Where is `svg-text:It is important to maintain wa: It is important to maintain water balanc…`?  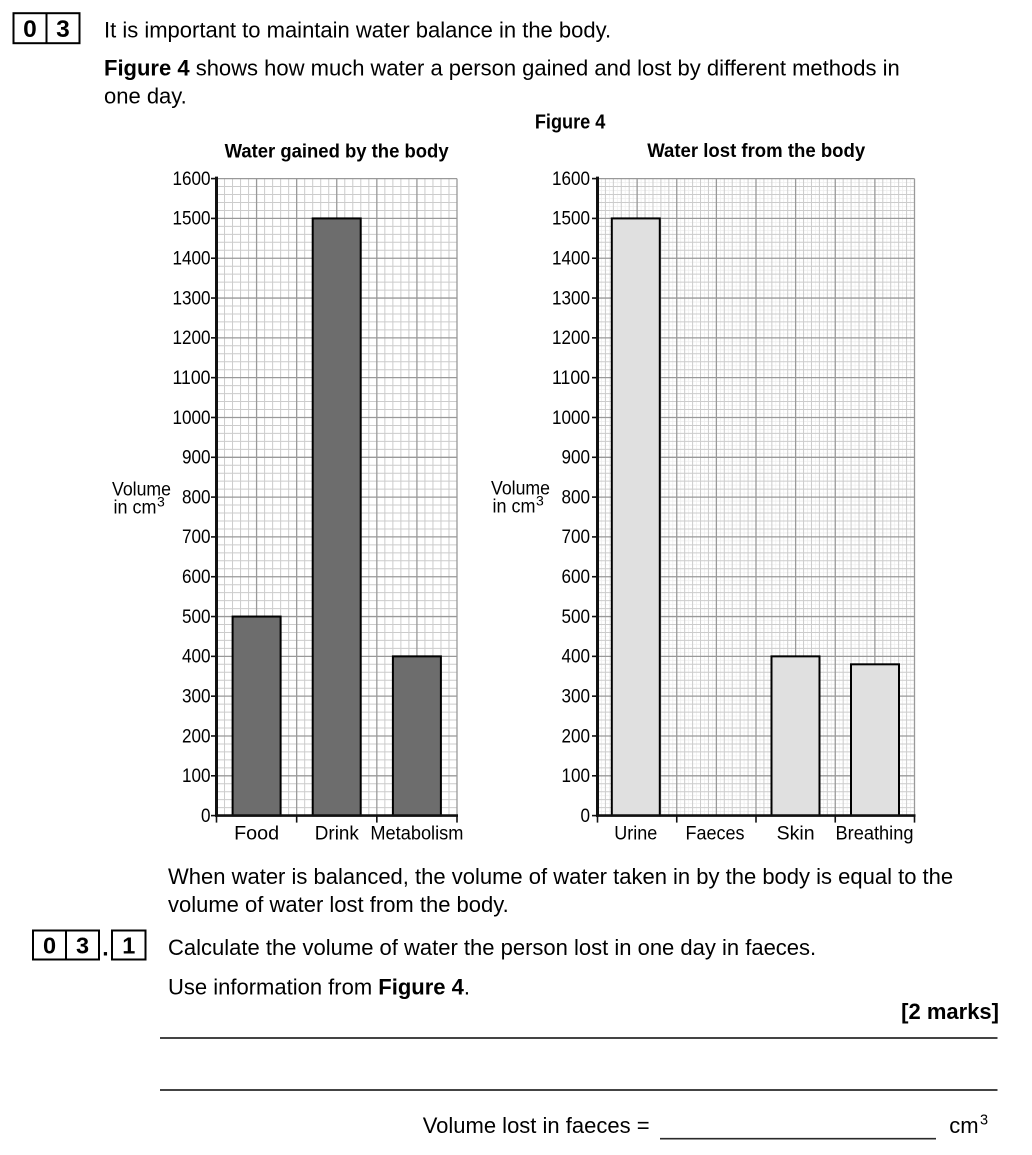
svg-text:It is important to maintain wa: It is important to maintain water balanc… is located at coordinates (357, 30).